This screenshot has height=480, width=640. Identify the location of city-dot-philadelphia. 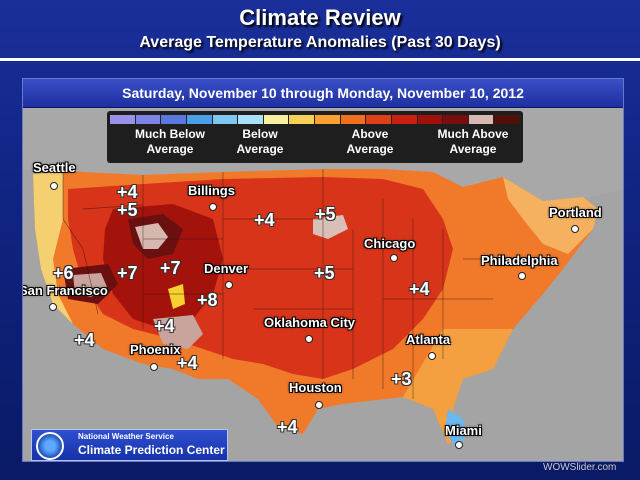
(522, 276).